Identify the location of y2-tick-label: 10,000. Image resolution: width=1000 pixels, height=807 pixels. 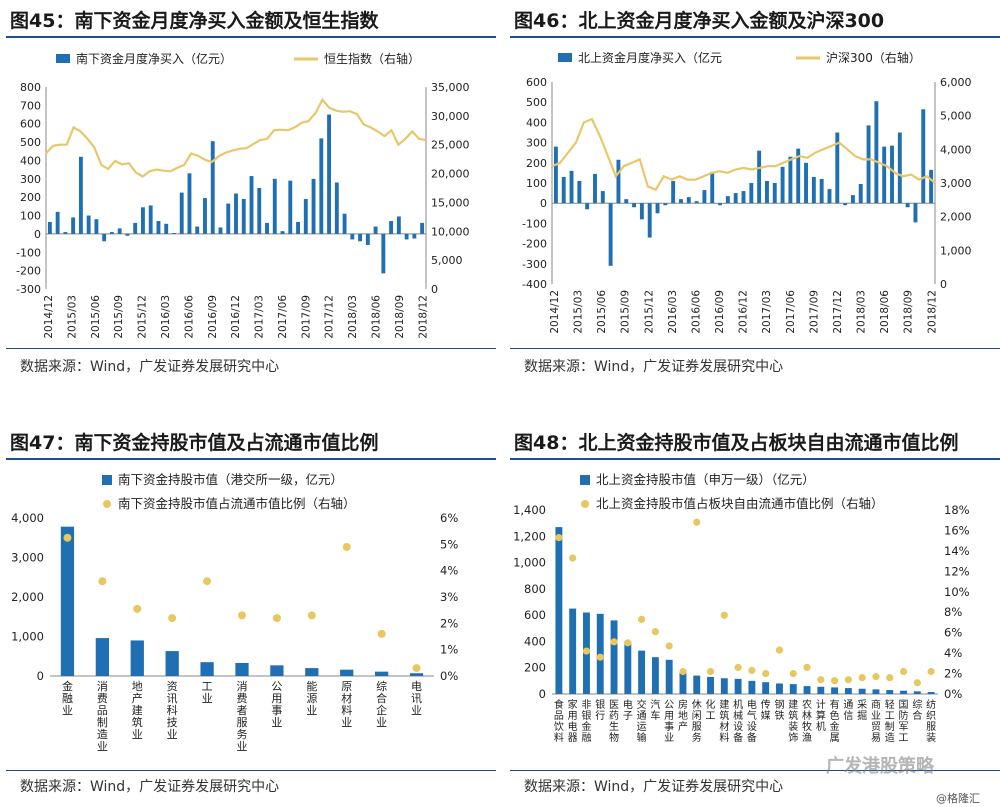
(450, 231).